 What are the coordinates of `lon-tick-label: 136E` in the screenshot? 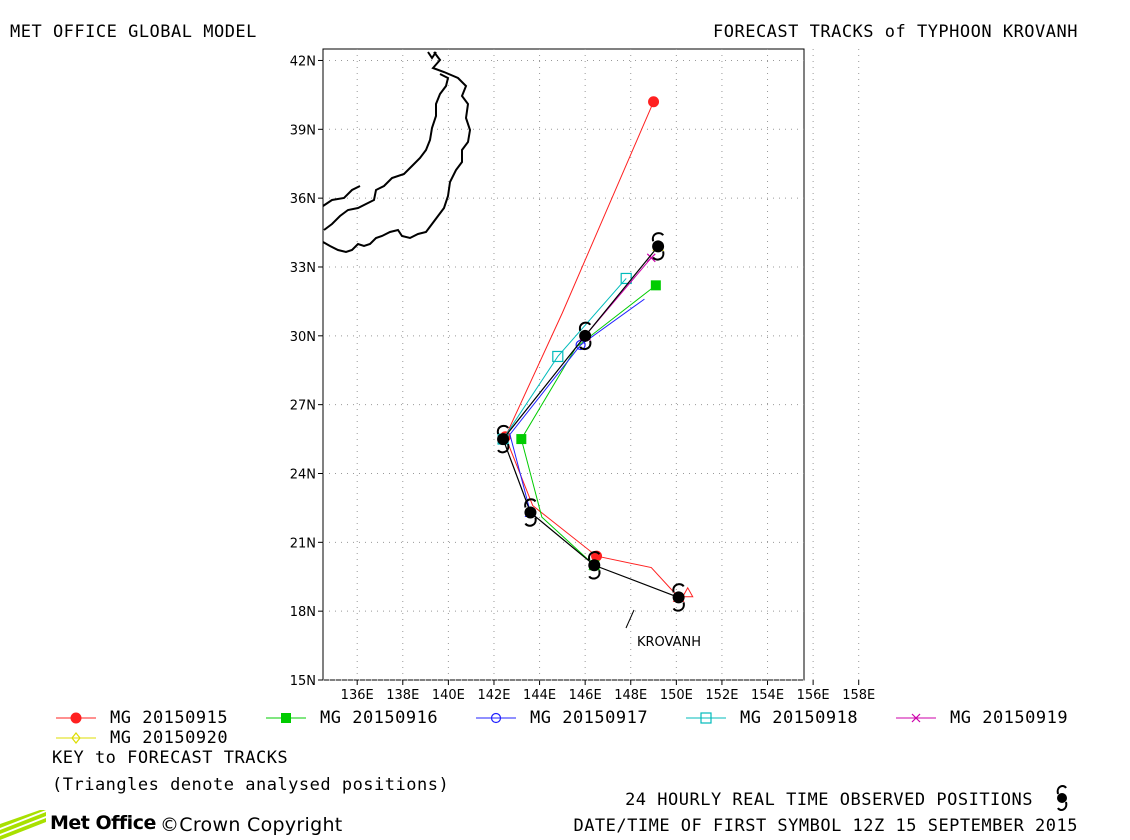 It's located at (357, 695).